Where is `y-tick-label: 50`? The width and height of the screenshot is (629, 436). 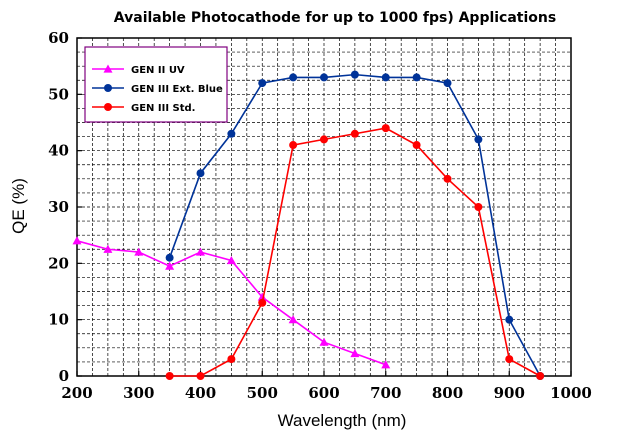
y-tick-label: 50 is located at coordinates (58, 94).